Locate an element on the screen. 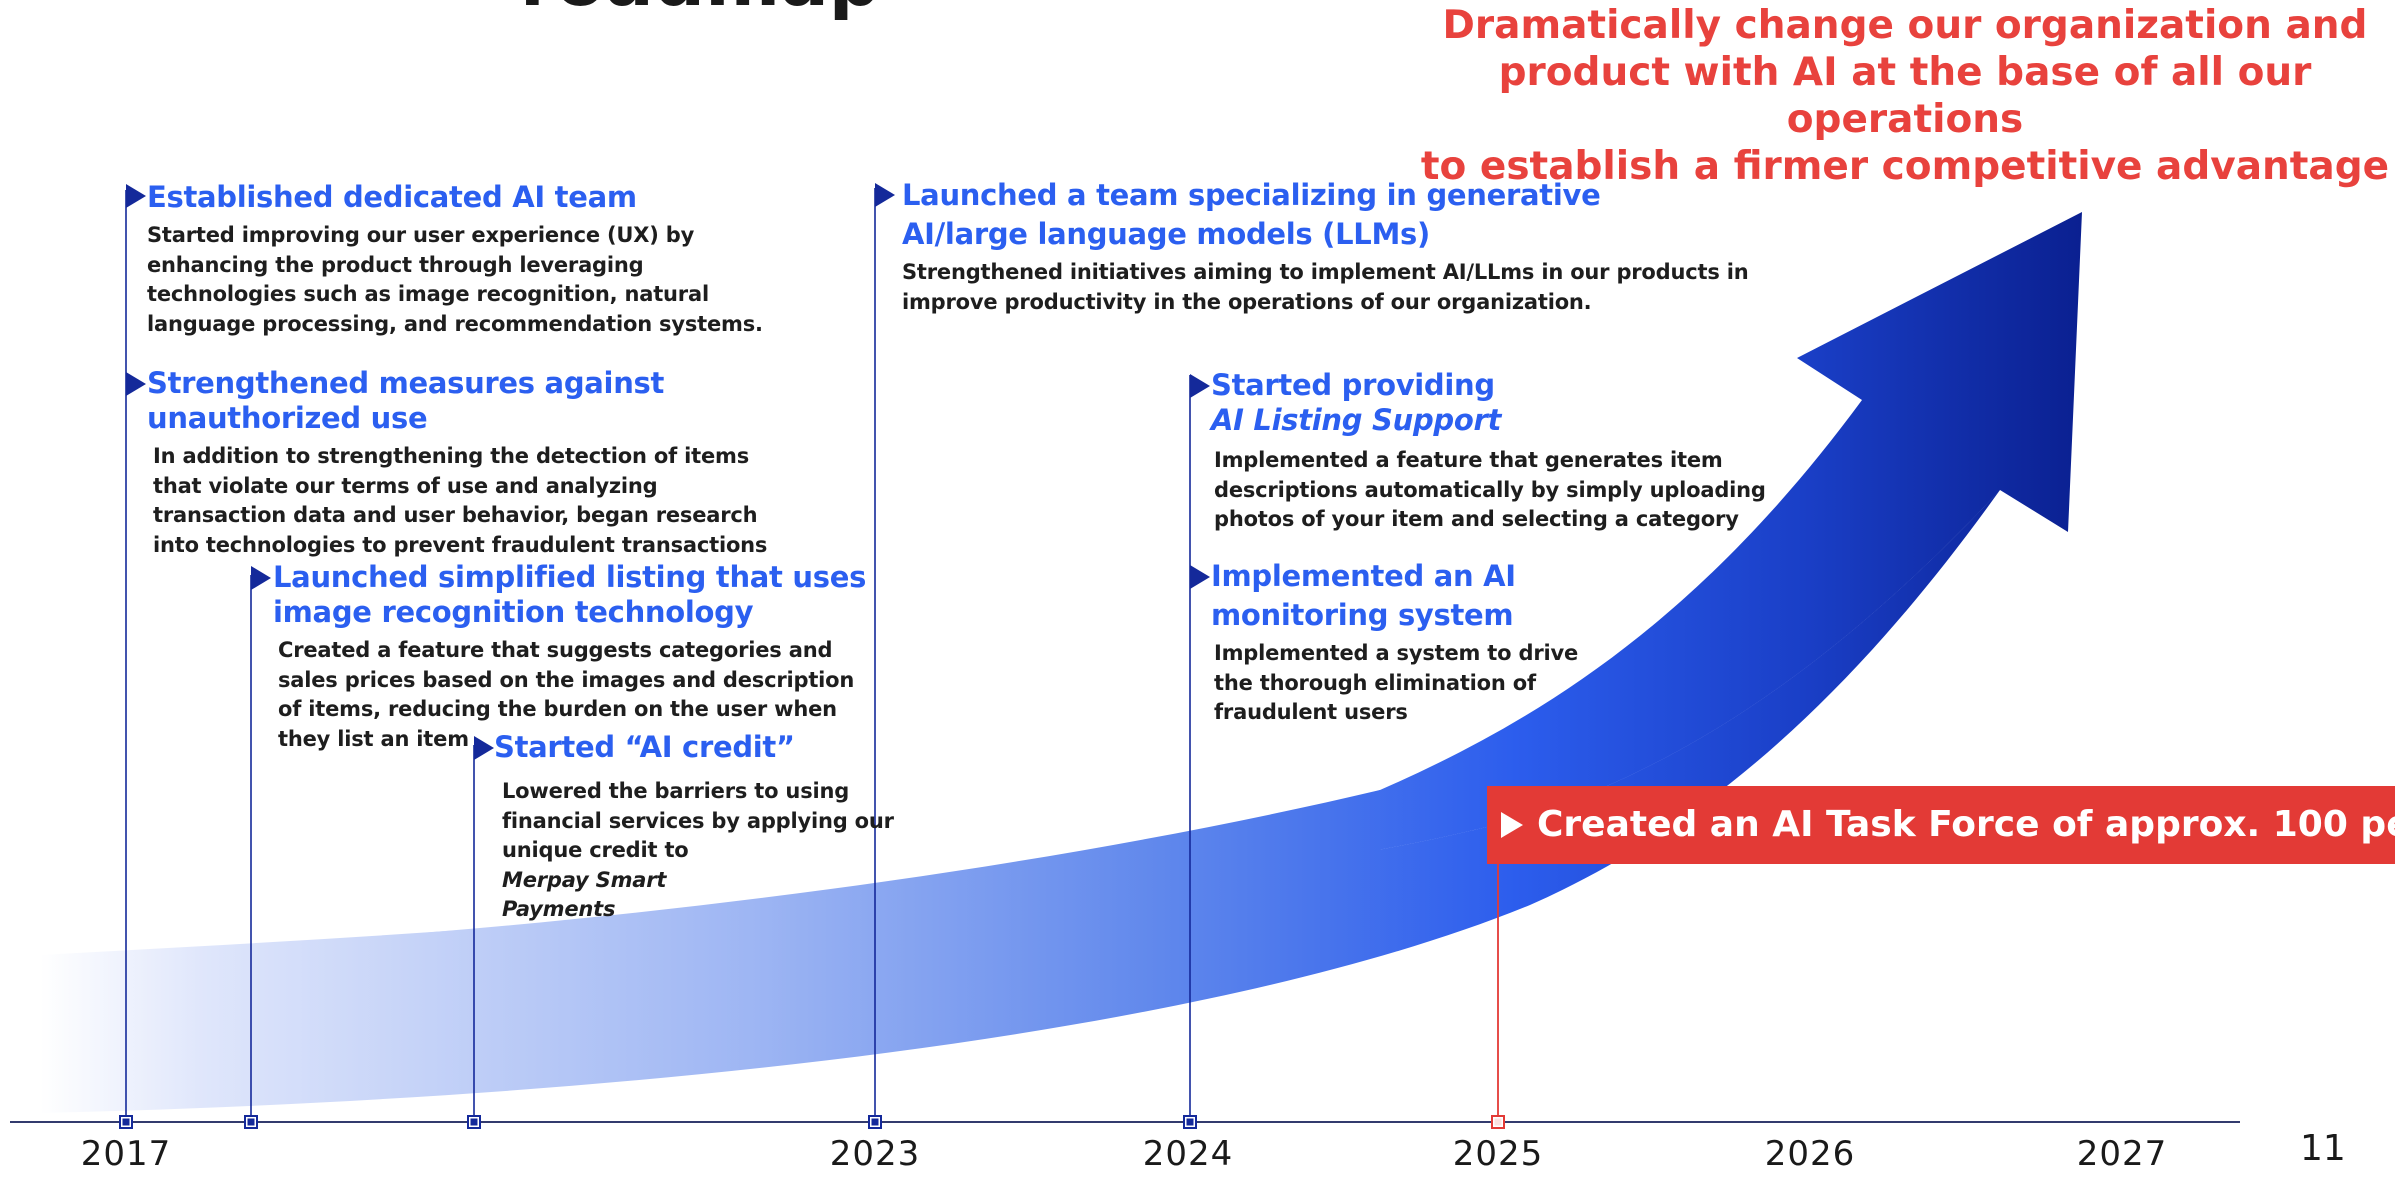 Image resolution: width=2404 pixels, height=1202 pixels. growth-arrow-tail is located at coordinates (710, 872).